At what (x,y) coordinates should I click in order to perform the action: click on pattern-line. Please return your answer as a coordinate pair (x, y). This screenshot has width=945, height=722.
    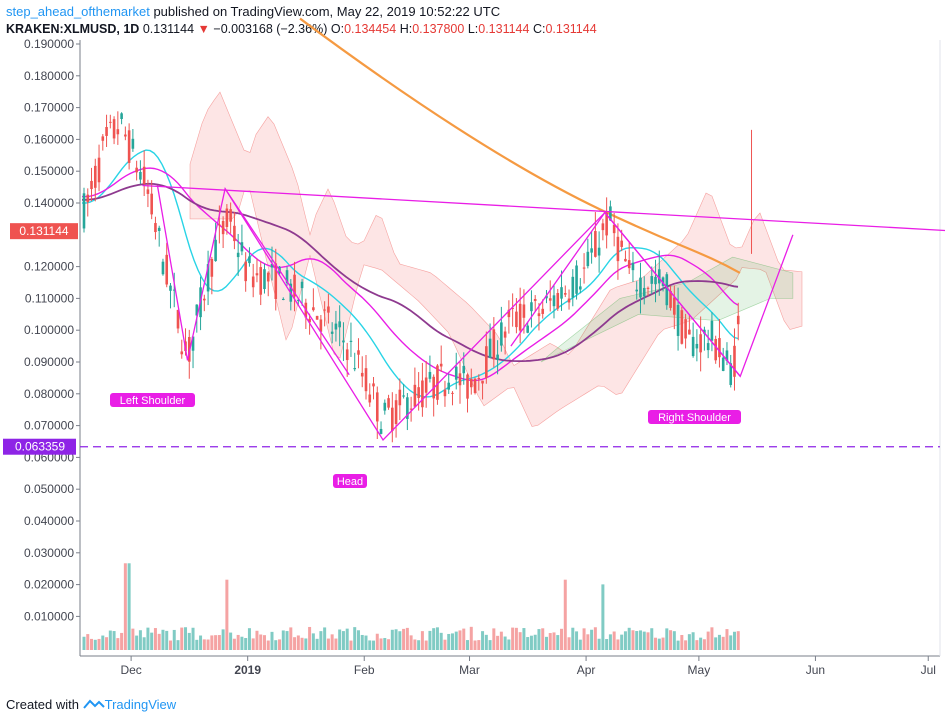
    Looking at the image, I should click on (287, 282).